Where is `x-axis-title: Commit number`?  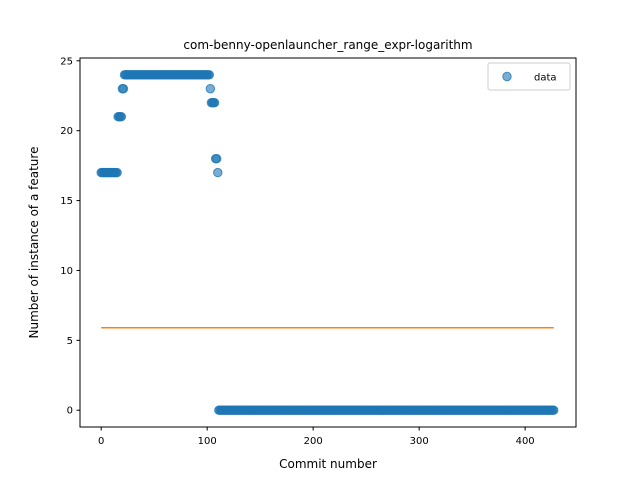 x-axis-title: Commit number is located at coordinates (328, 464).